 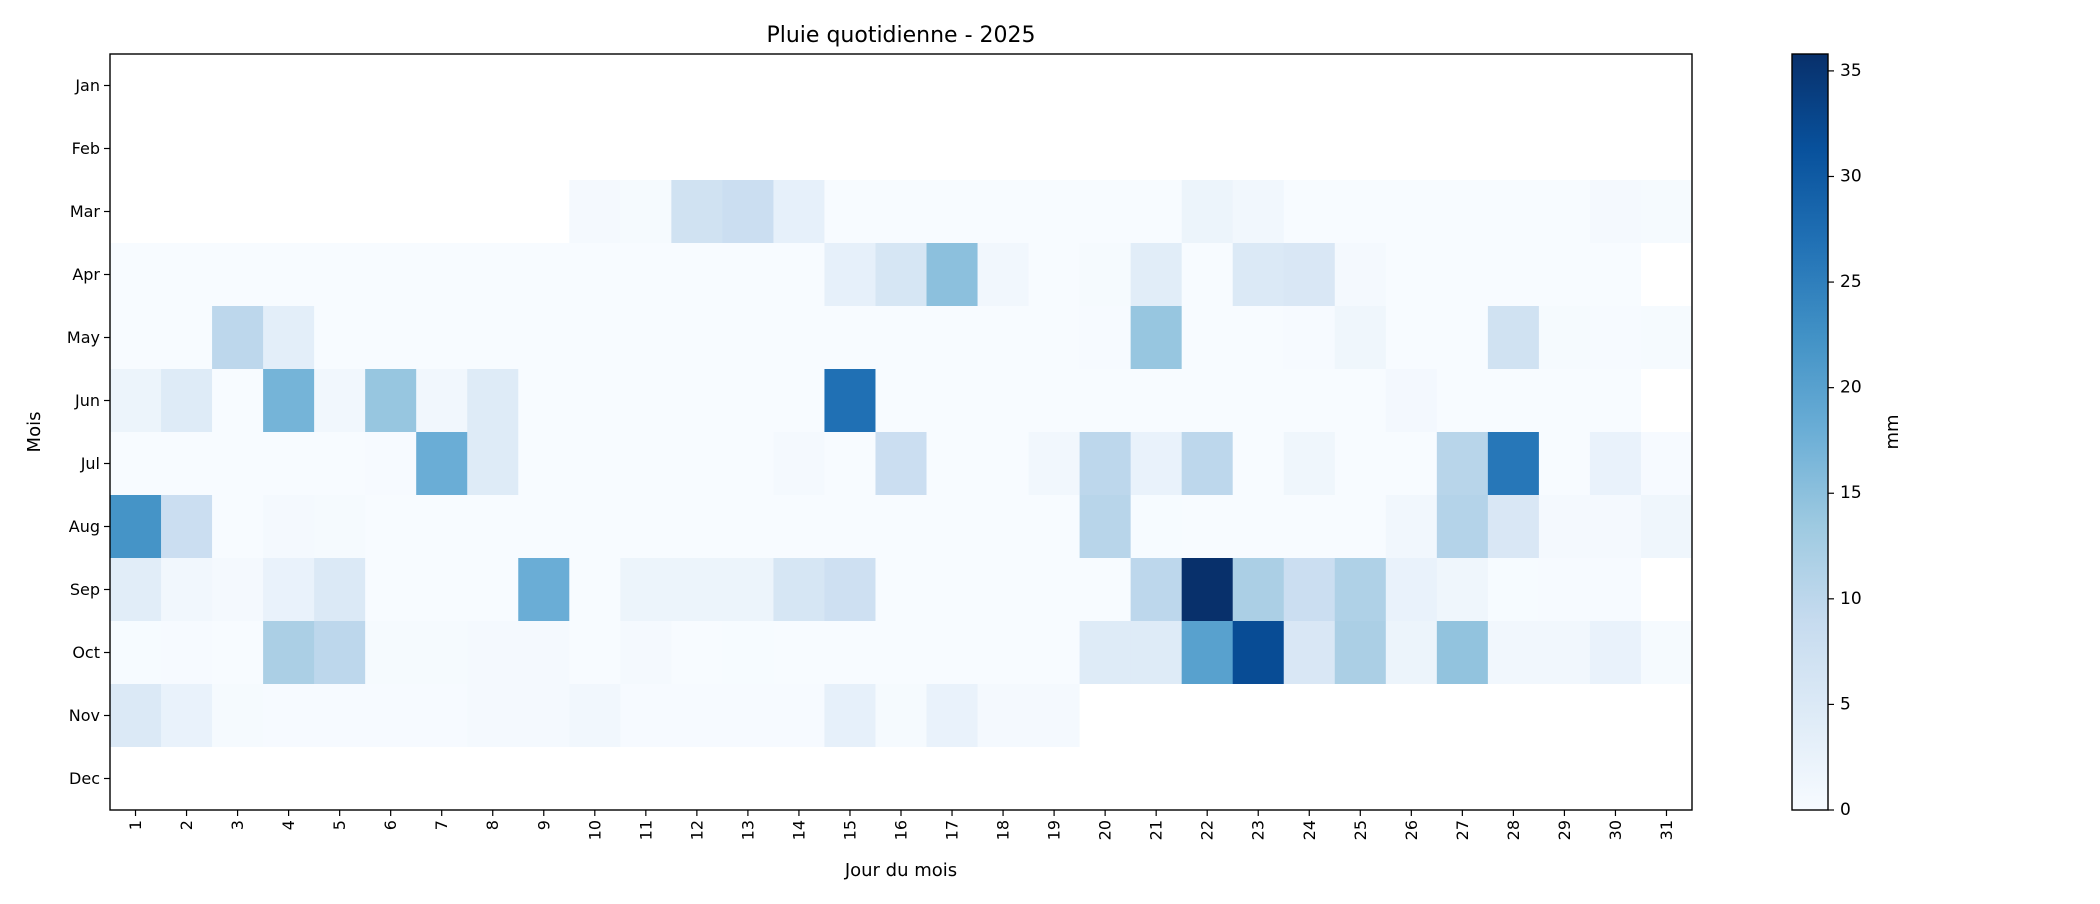 What do you see at coordinates (85, 211) in the screenshot?
I see `y-tick-label: Mar` at bounding box center [85, 211].